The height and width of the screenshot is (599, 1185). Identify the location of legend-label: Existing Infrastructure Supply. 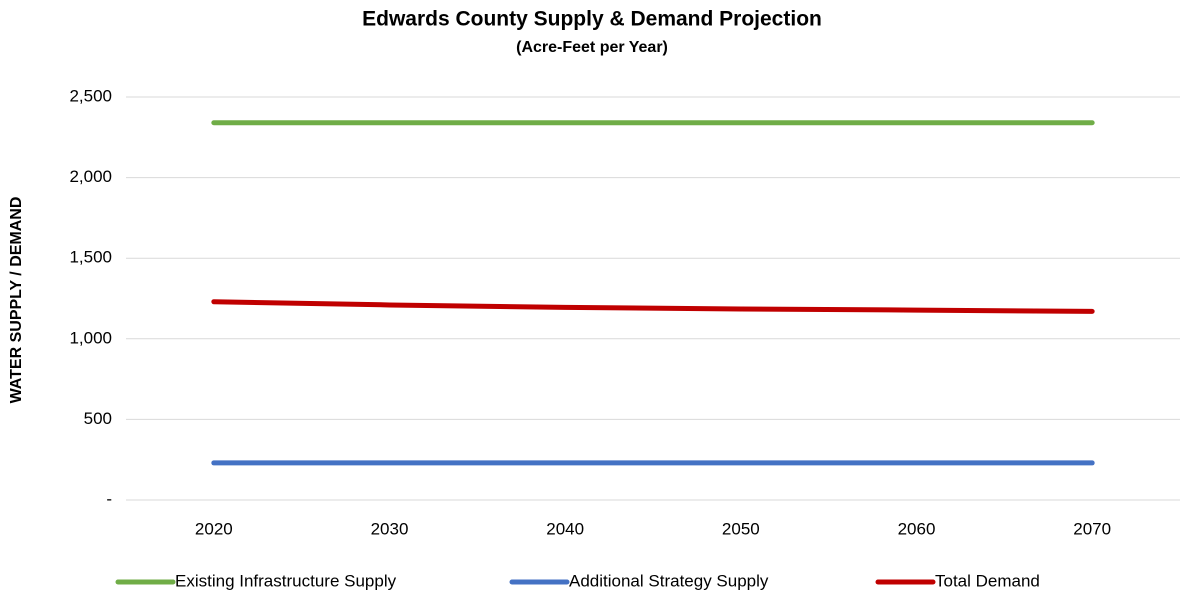
(286, 580).